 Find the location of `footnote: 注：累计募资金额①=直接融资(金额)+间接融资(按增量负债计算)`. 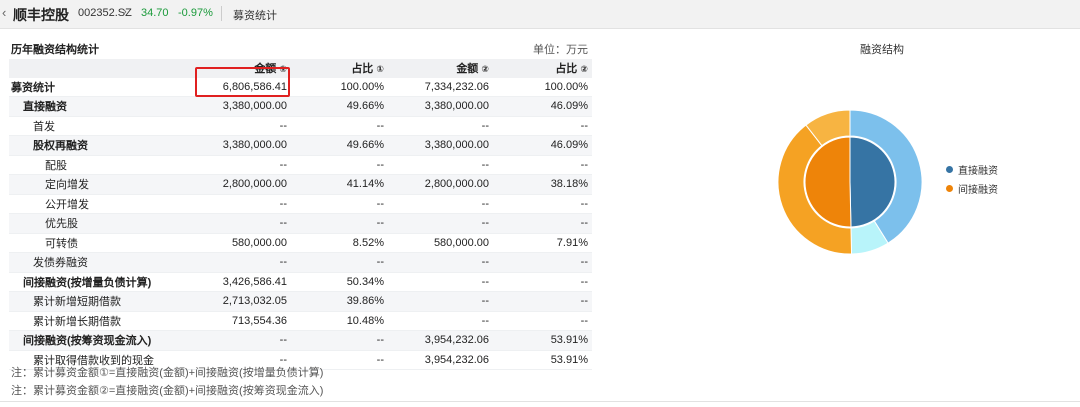

footnote: 注：累计募资金额①=直接融资(金额)+间接融资(按增量负债计算) is located at coordinates (167, 373).